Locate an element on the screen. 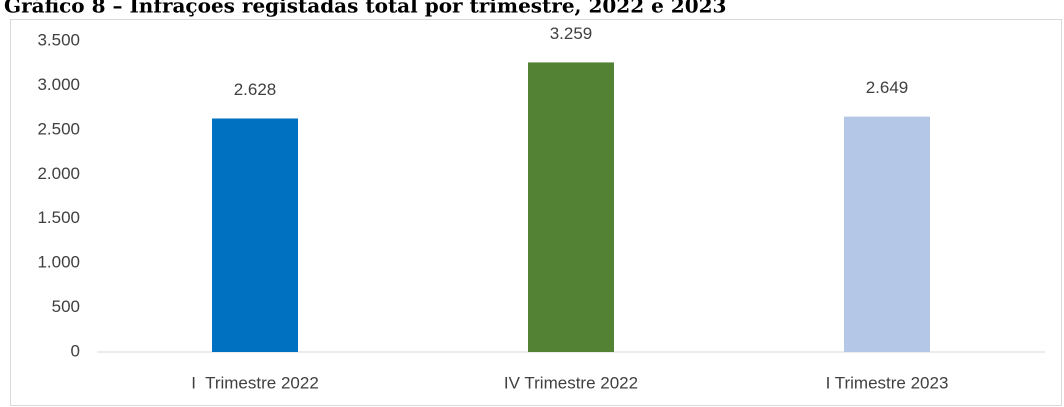 The image size is (1064, 407). y-tick-label: 500 is located at coordinates (66, 306).